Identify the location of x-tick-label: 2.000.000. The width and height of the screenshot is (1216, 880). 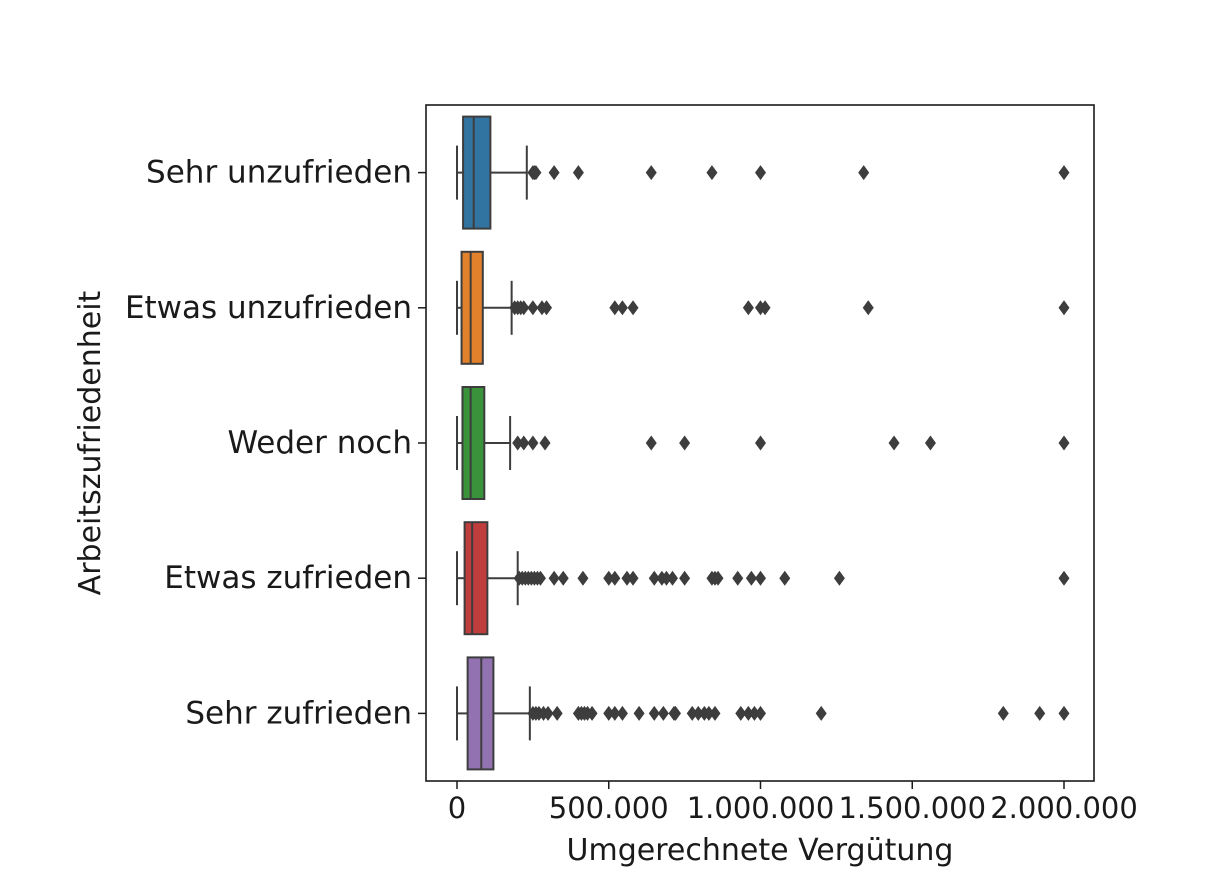
(1064, 808).